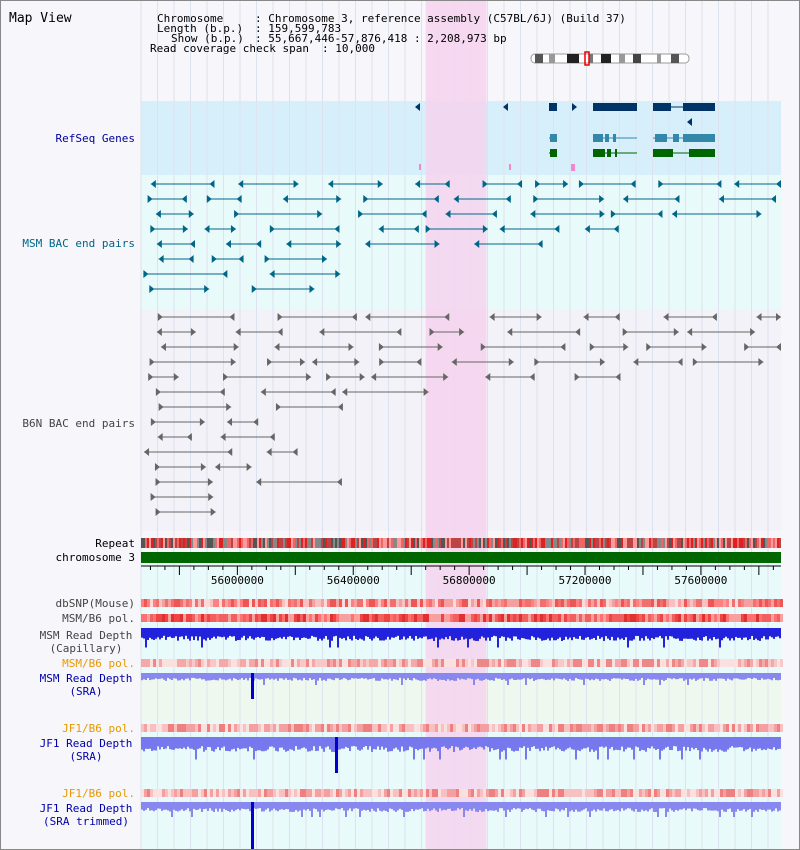 This screenshot has height=850, width=800. Describe the element at coordinates (381, 38) in the screenshot. I see `info-show-value: : 55,667,446-57,876,418 : 2,208,973 bp` at that location.